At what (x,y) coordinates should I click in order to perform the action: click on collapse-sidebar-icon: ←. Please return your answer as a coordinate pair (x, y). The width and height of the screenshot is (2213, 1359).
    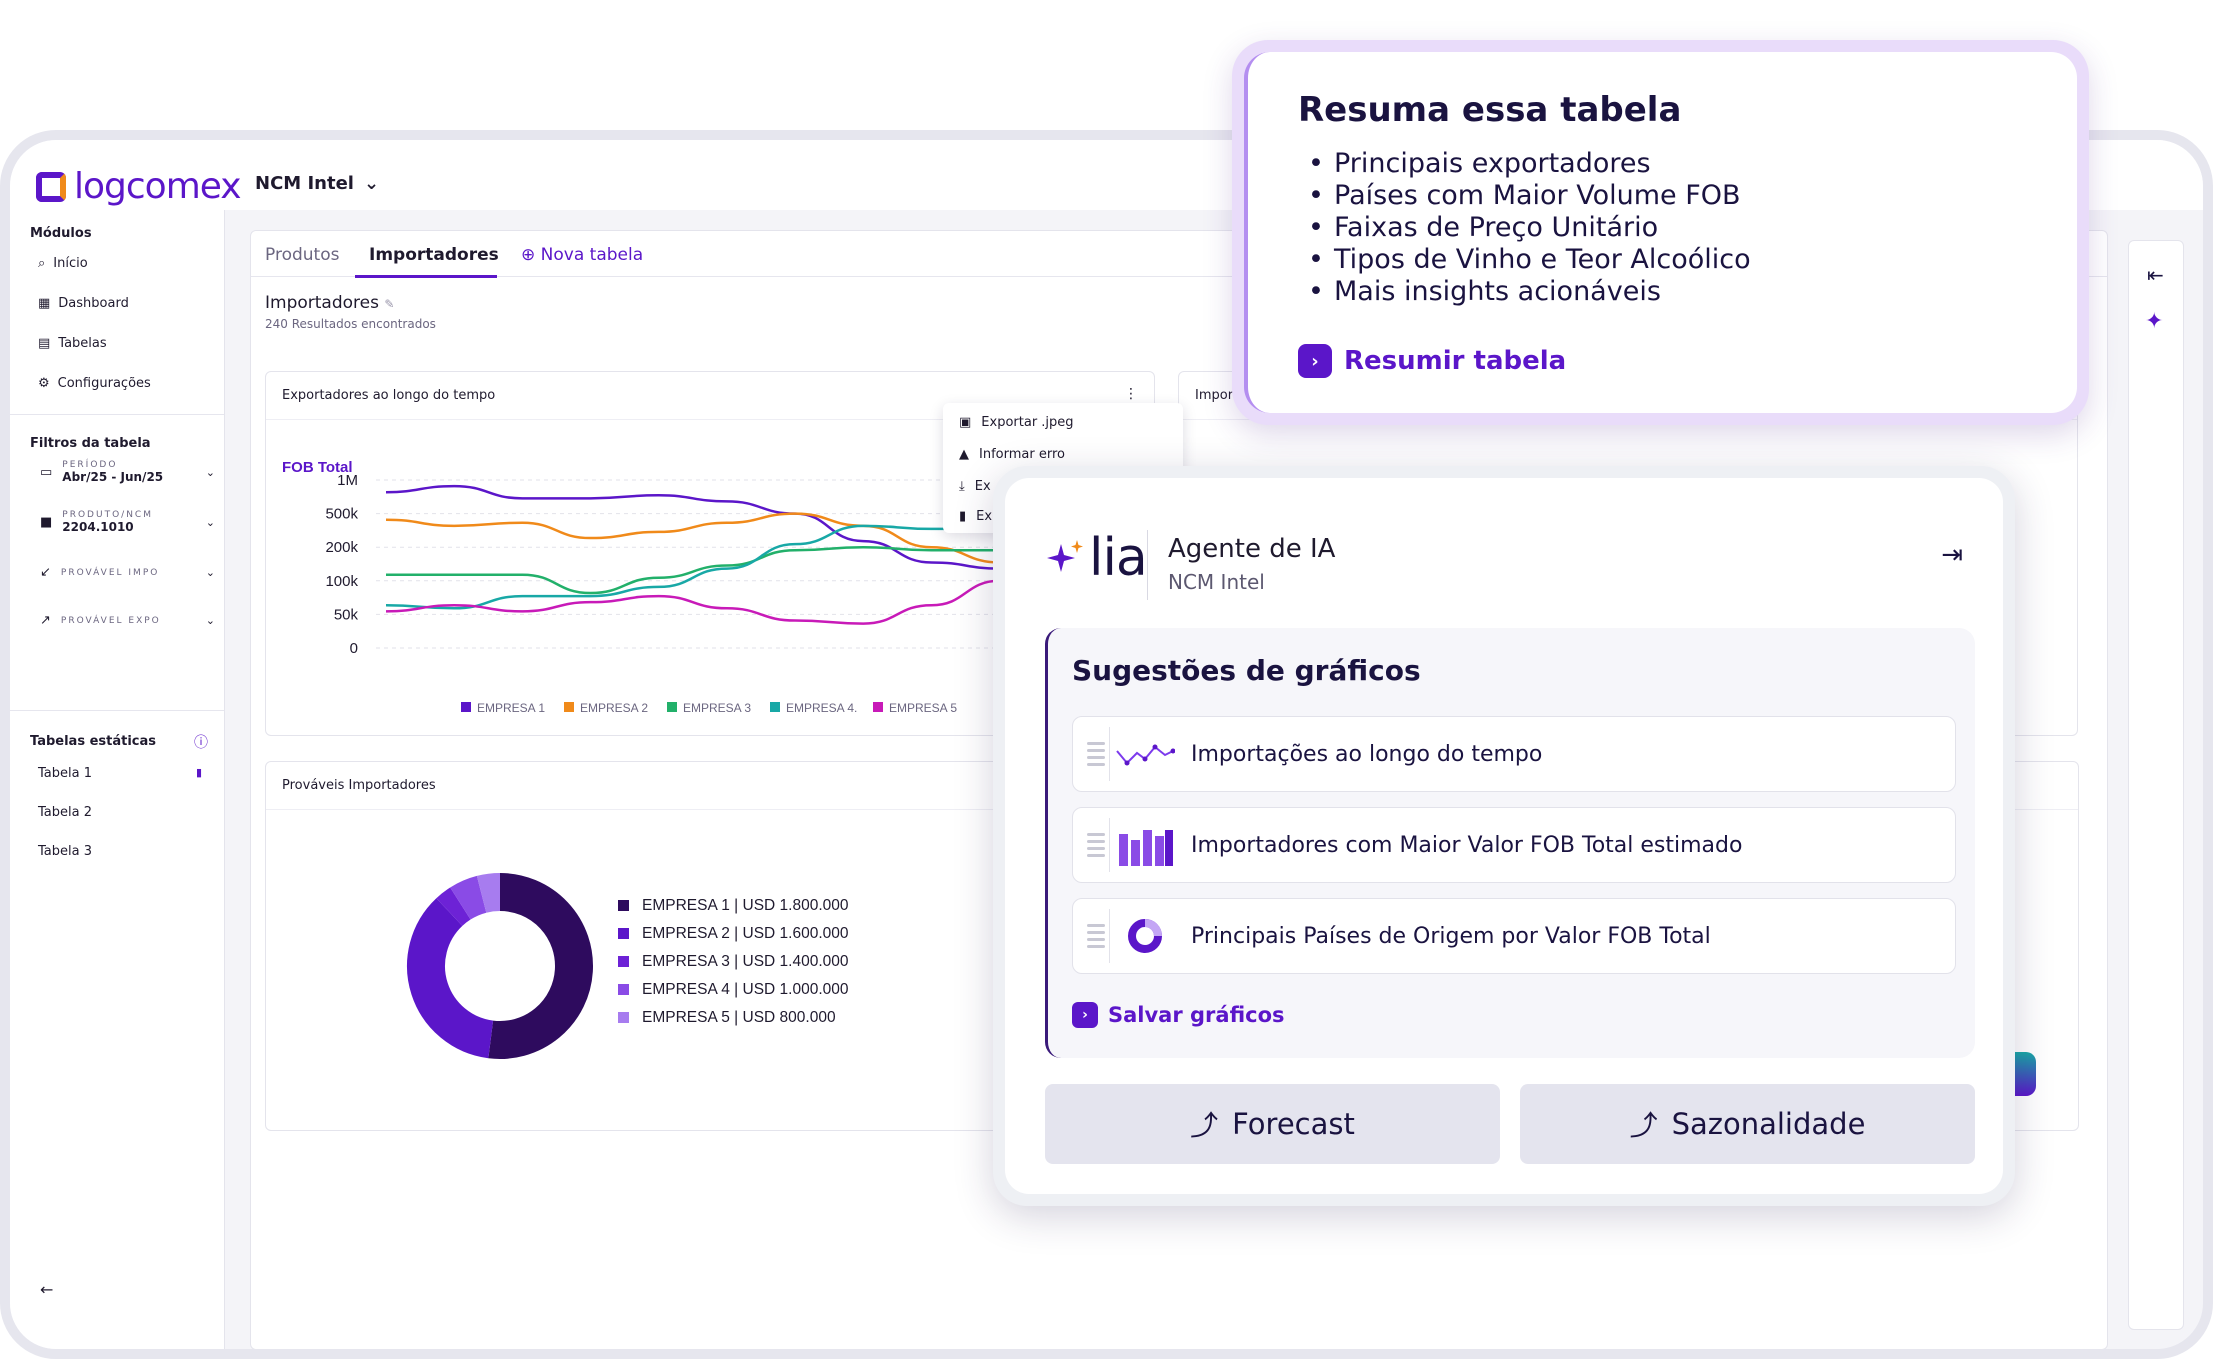
    Looking at the image, I should click on (47, 1289).